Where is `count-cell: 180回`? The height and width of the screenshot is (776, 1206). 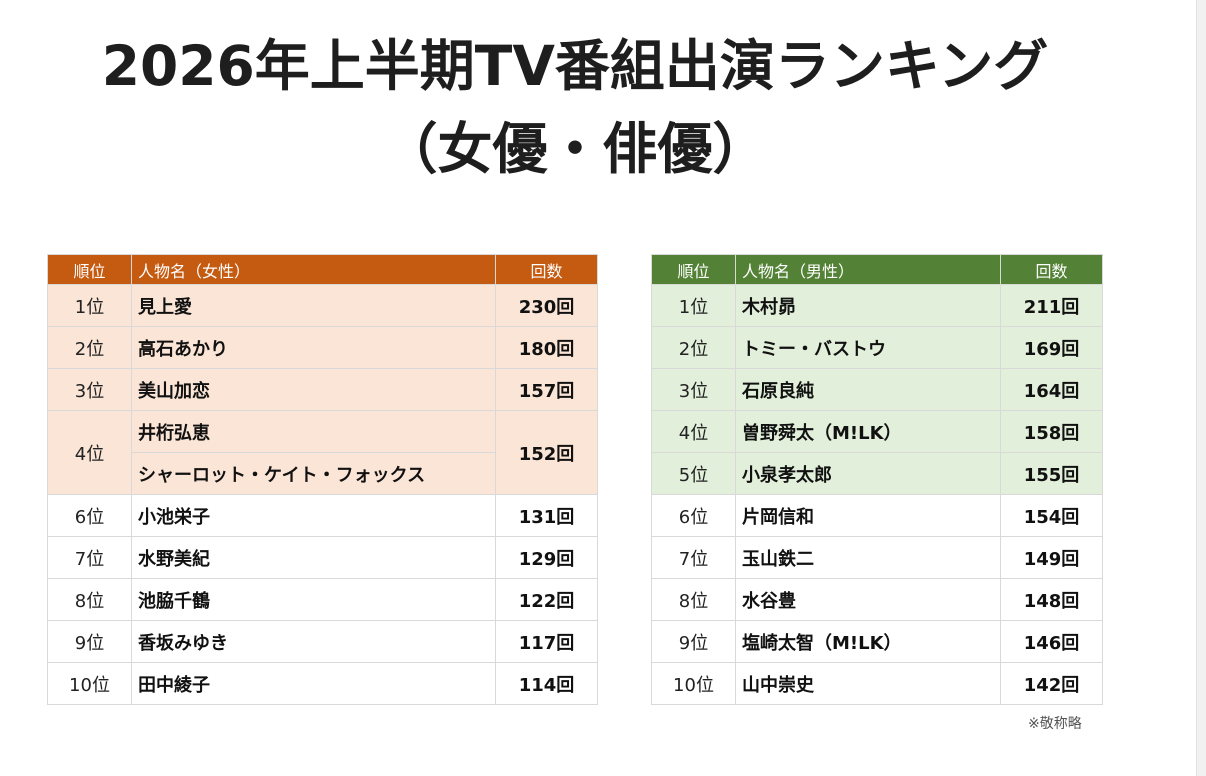
count-cell: 180回 is located at coordinates (546, 347).